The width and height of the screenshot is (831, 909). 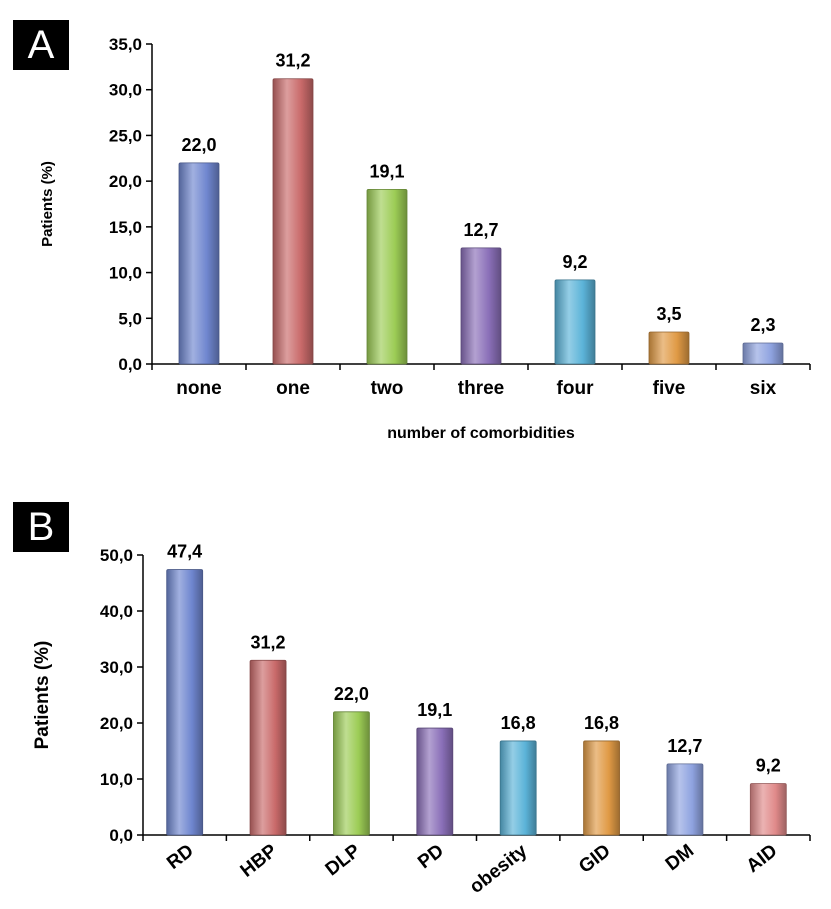 What do you see at coordinates (762, 858) in the screenshot?
I see `x-tick-label-AID: AID` at bounding box center [762, 858].